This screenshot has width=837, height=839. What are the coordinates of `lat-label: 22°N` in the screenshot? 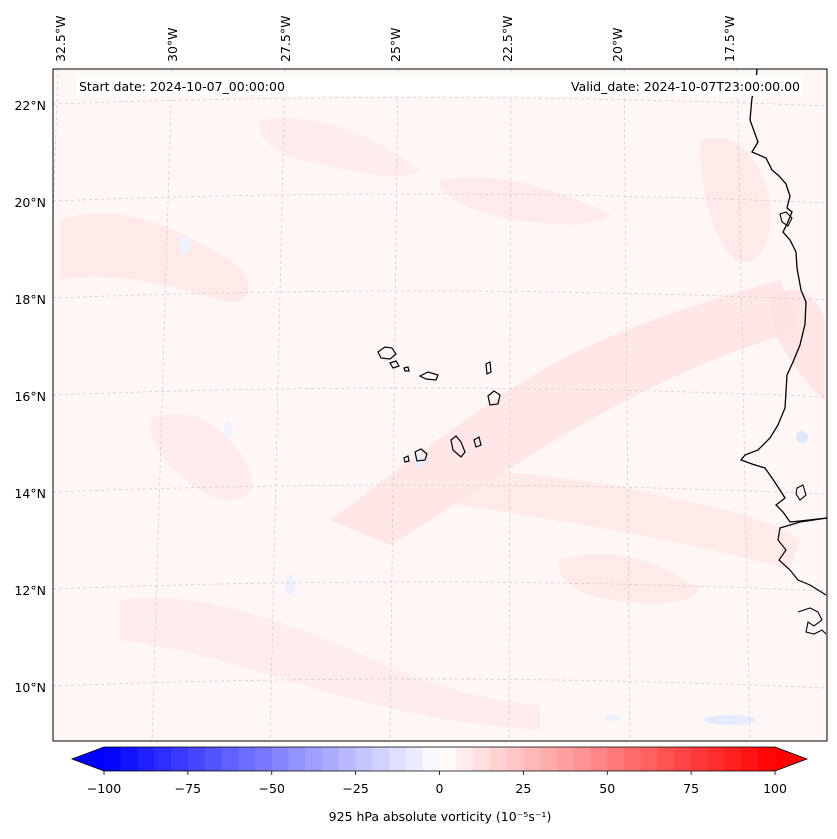 It's located at (30, 105).